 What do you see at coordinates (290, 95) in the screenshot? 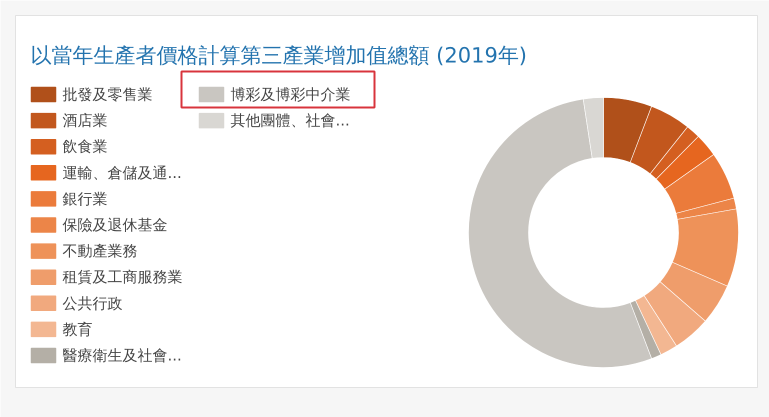
I see `legend-label: 博彩及博彩中介業` at bounding box center [290, 95].